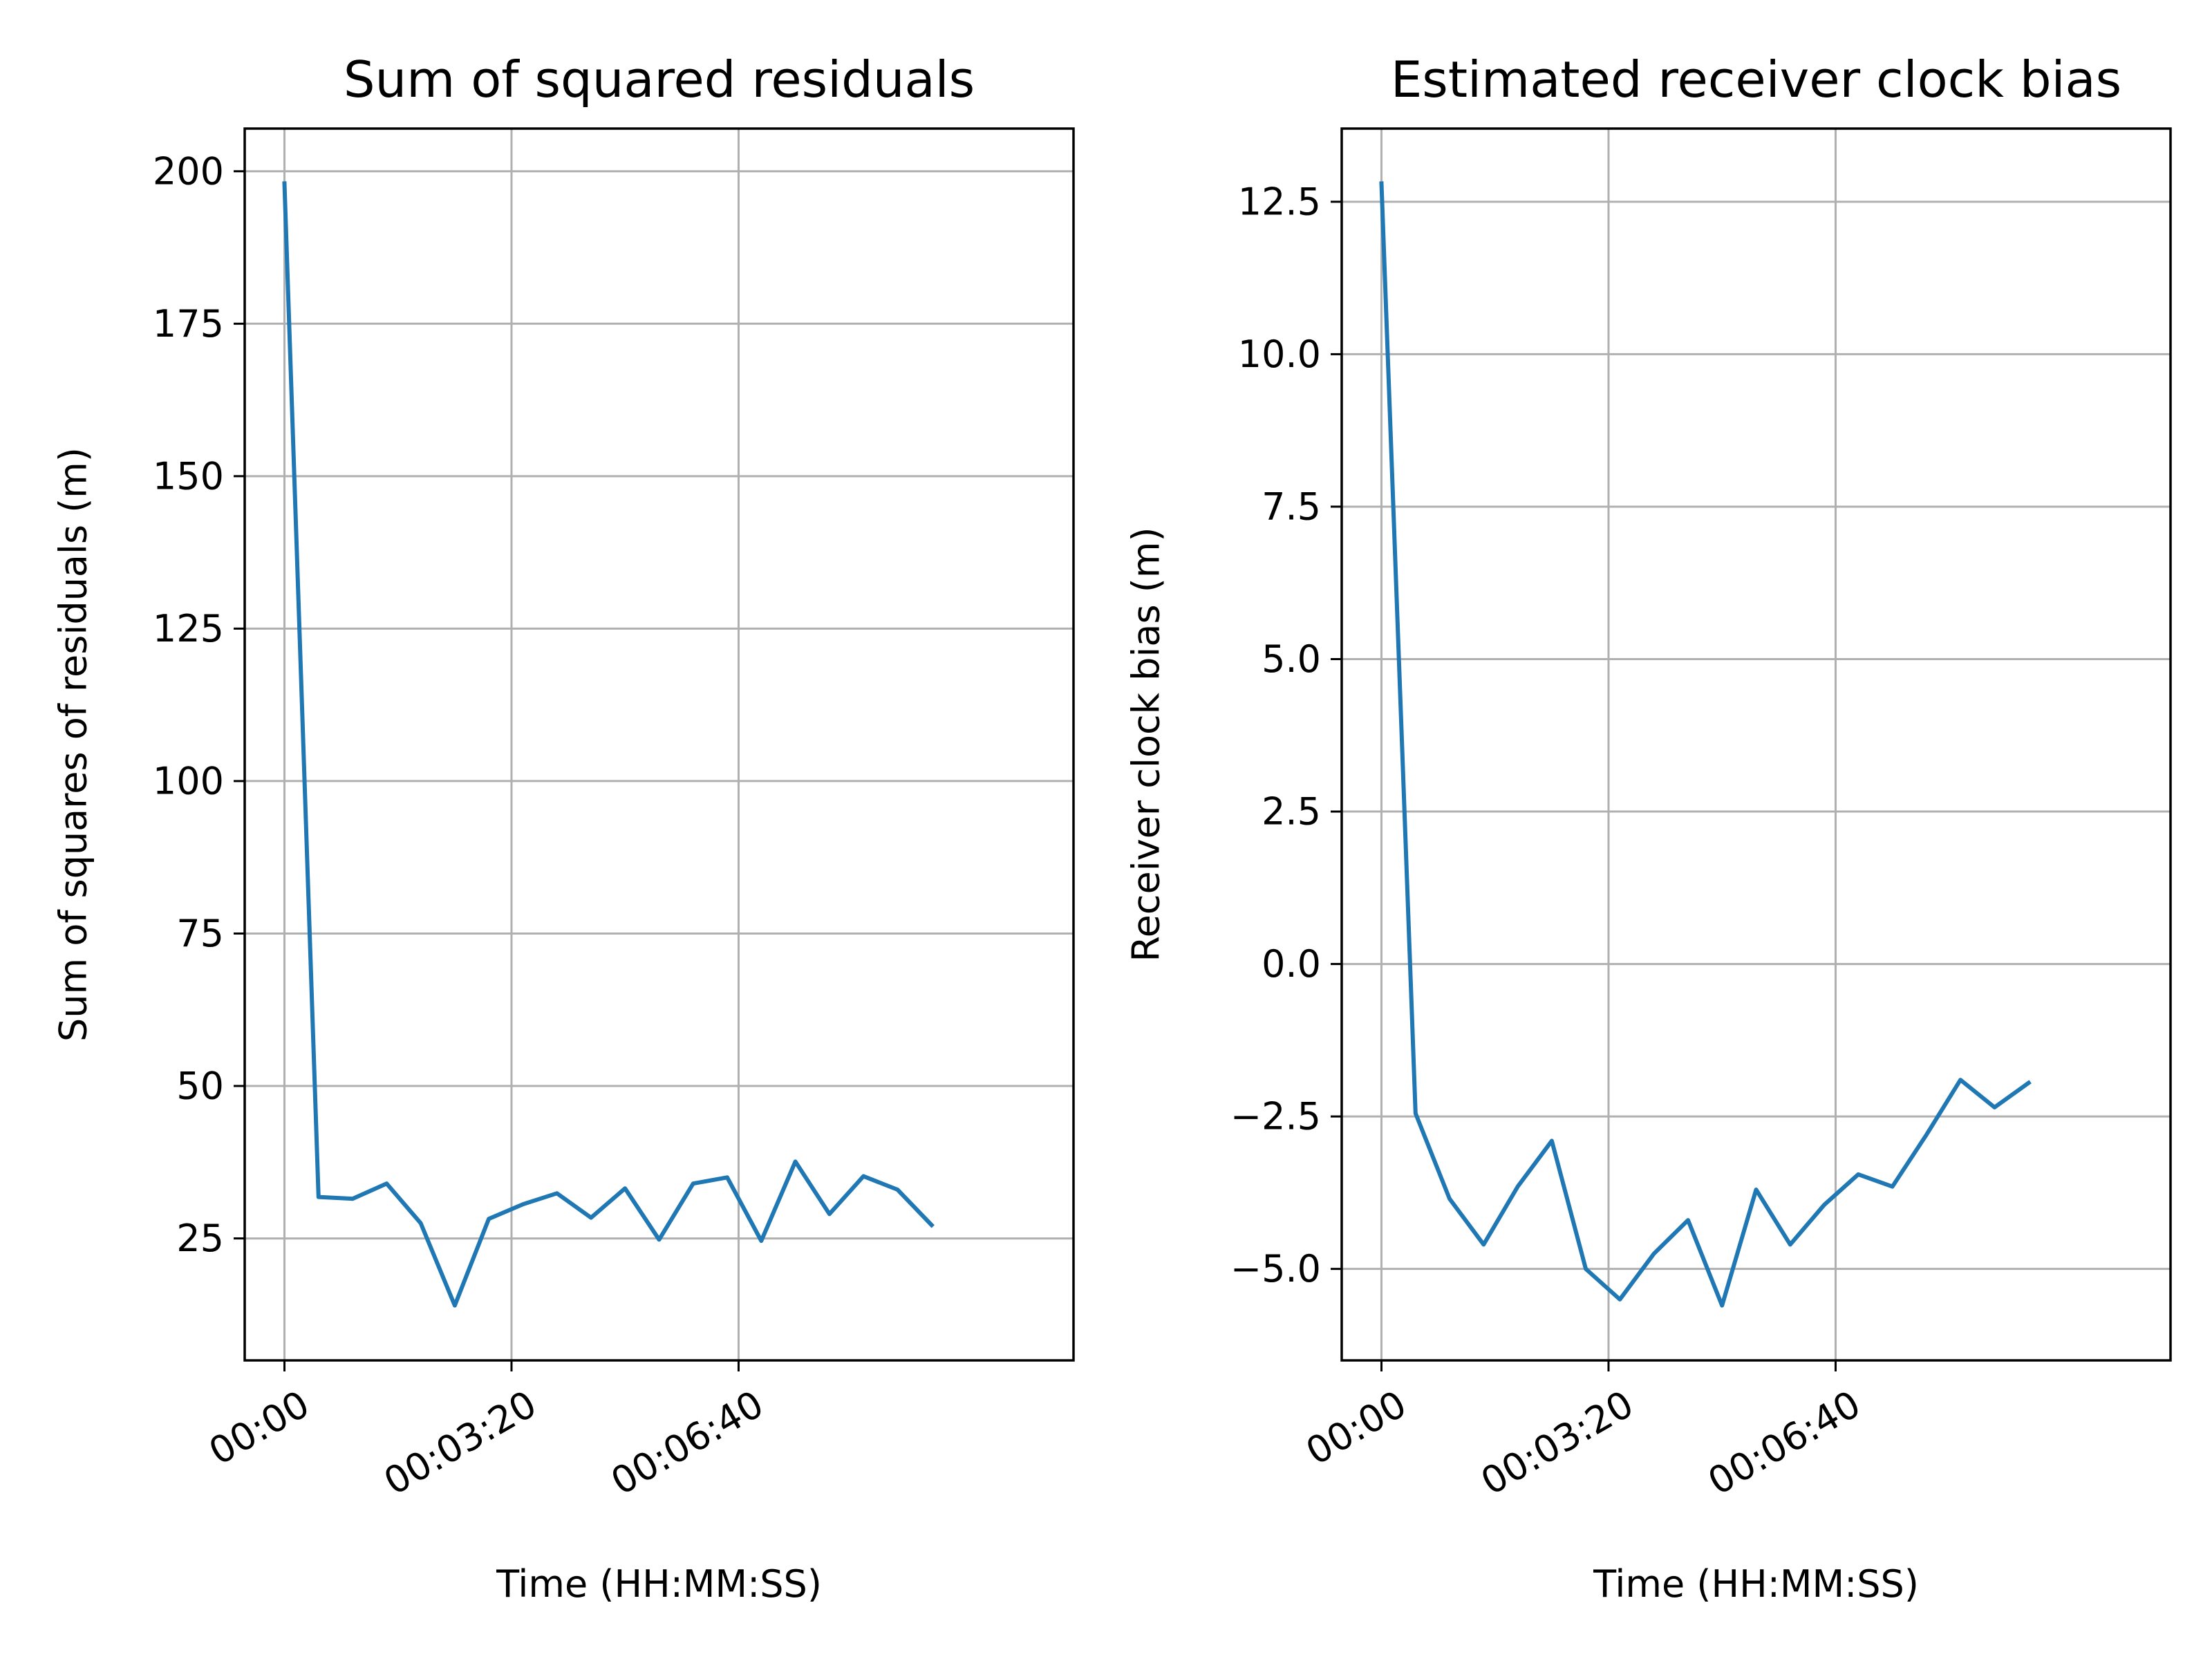  Describe the element at coordinates (188, 476) in the screenshot. I see `y-tick-label: 150` at that location.